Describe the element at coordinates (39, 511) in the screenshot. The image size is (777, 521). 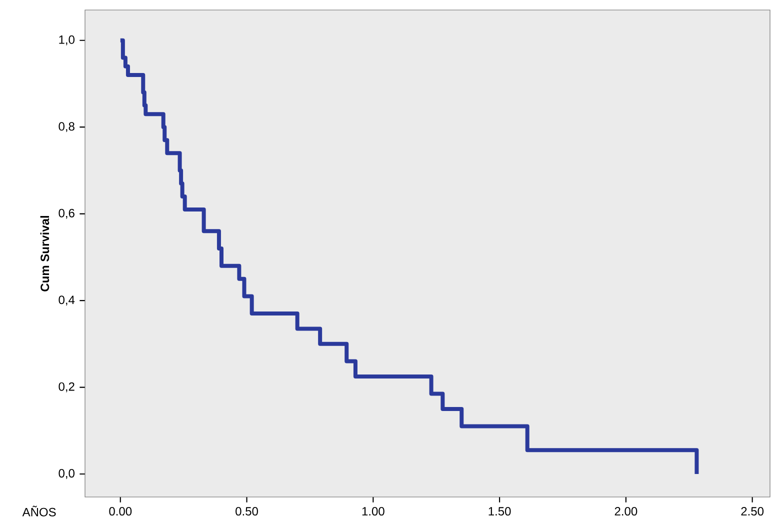
I see `x-axis-title: AÑOS` at that location.